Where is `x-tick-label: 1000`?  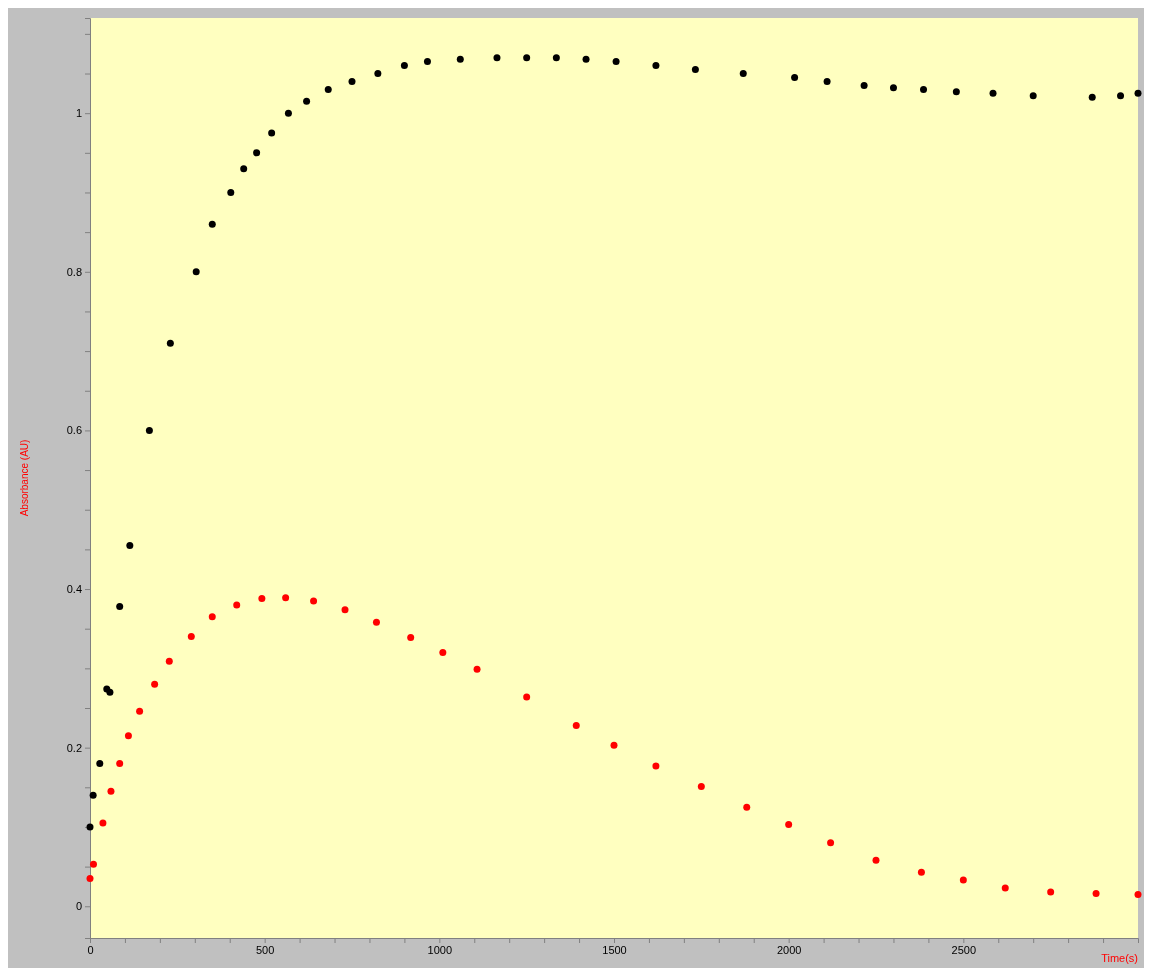 x-tick-label: 1000 is located at coordinates (440, 949).